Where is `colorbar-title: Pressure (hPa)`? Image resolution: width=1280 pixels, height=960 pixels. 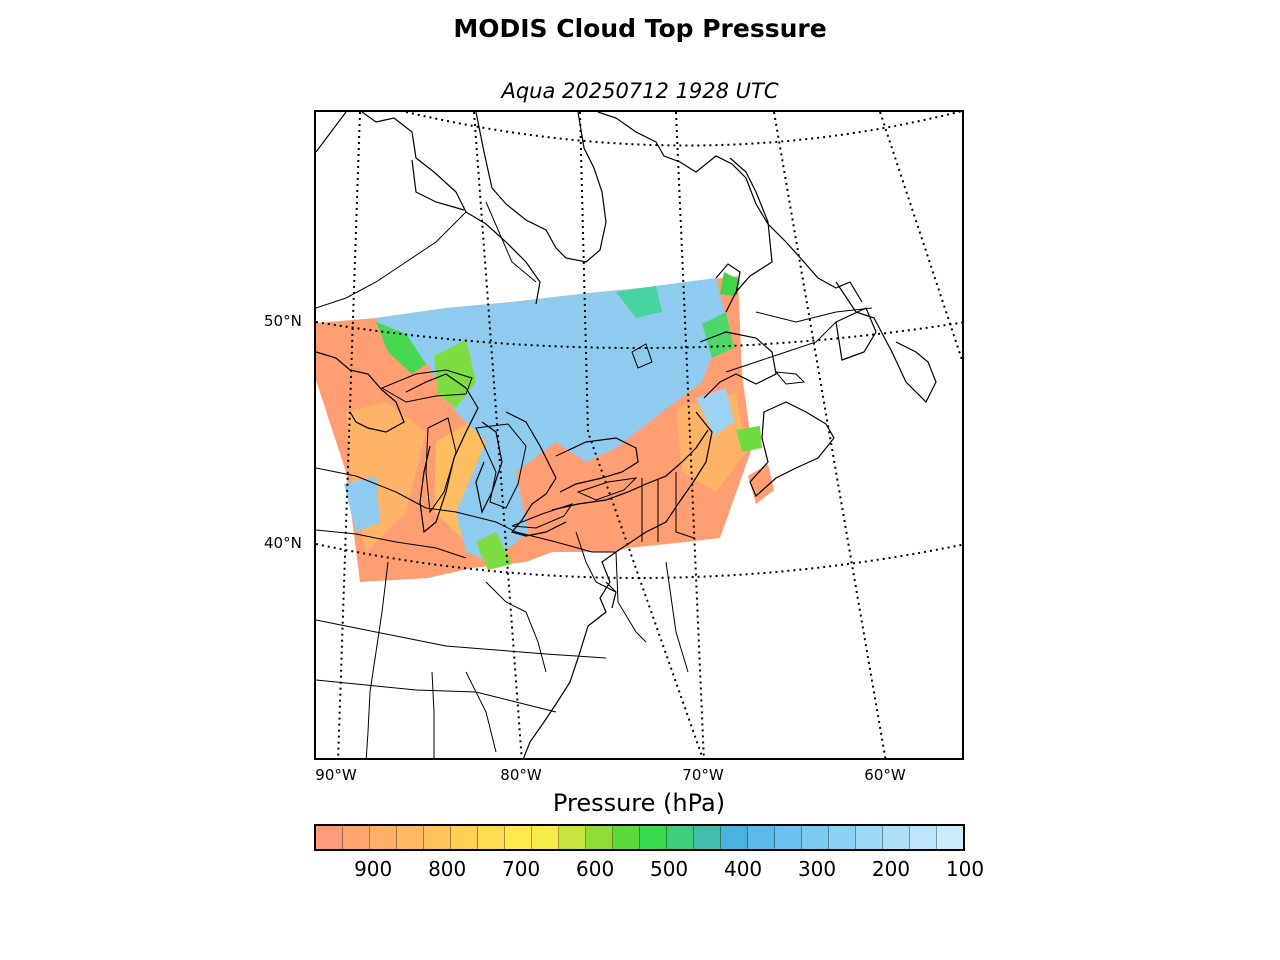 colorbar-title: Pressure (hPa) is located at coordinates (639, 803).